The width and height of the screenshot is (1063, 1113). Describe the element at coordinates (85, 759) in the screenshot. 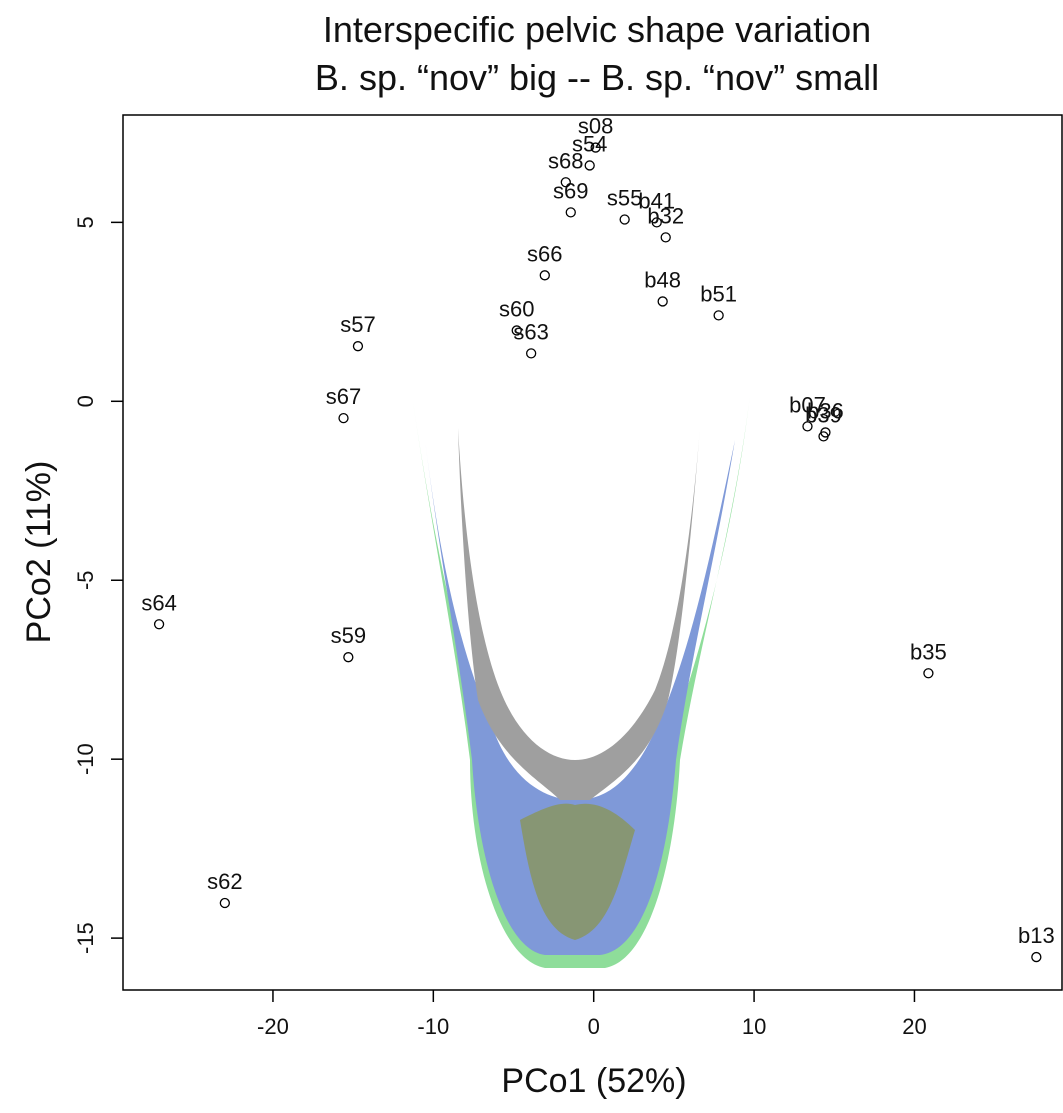

I see `y-tick-label: -10` at that location.